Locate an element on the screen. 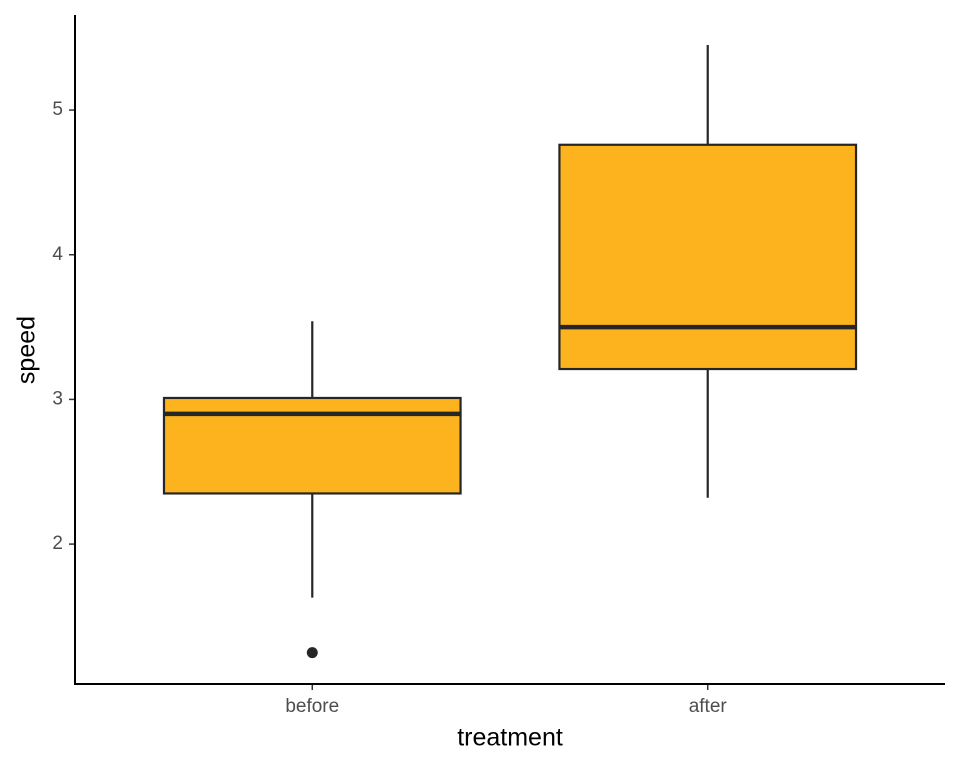  y-tick-label: 4 is located at coordinates (57, 254).